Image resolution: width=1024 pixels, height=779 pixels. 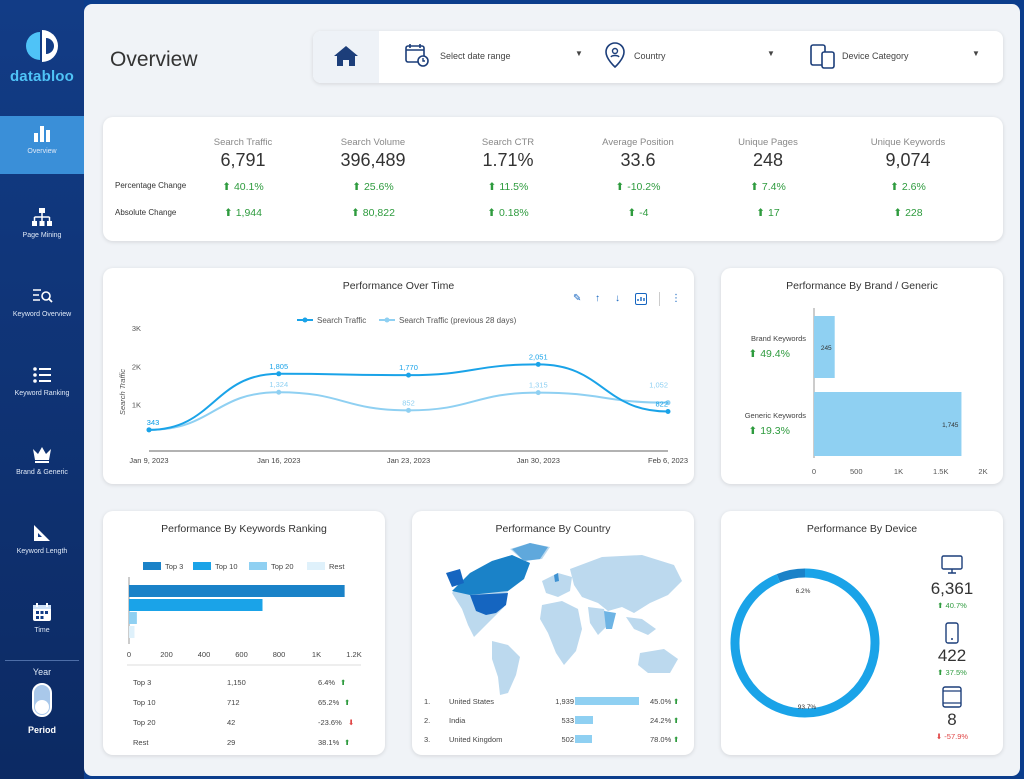 I want to click on kpi-value: 396,489, so click(x=373, y=160).